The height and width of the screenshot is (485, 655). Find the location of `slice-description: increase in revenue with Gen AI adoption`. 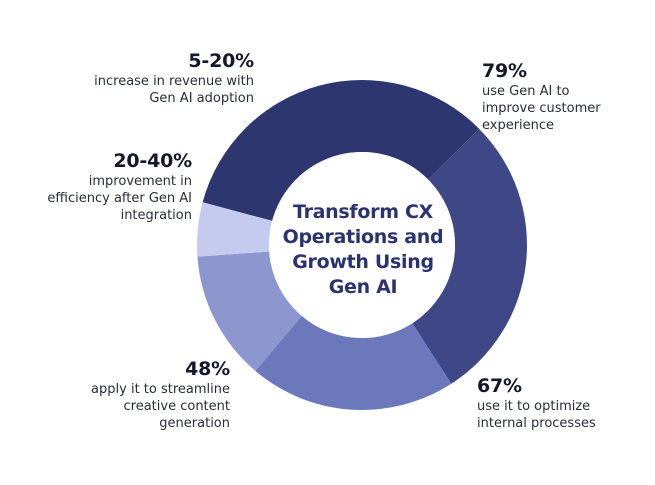

slice-description: increase in revenue with Gen AI adoption is located at coordinates (174, 90).